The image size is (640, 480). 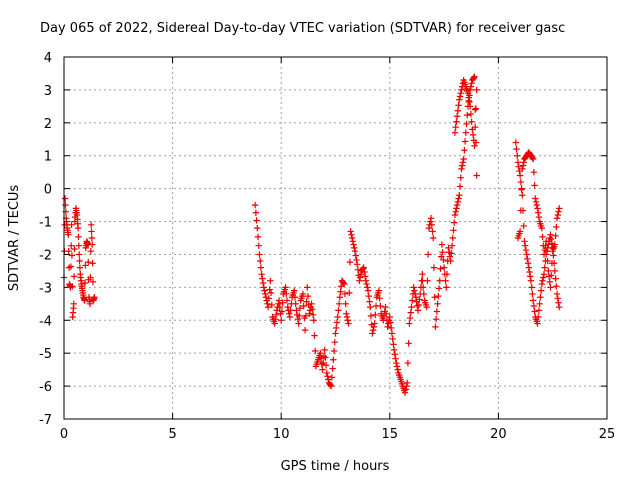 I want to click on y-tick-label: 1, so click(x=48, y=157).